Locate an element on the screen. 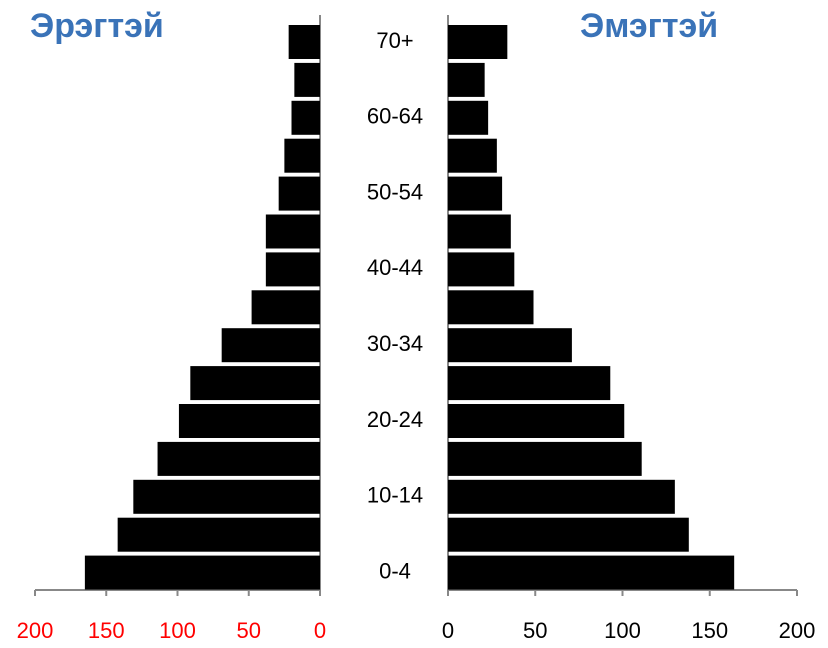 The width and height of the screenshot is (828, 648). category-label: 20-24 is located at coordinates (395, 419).